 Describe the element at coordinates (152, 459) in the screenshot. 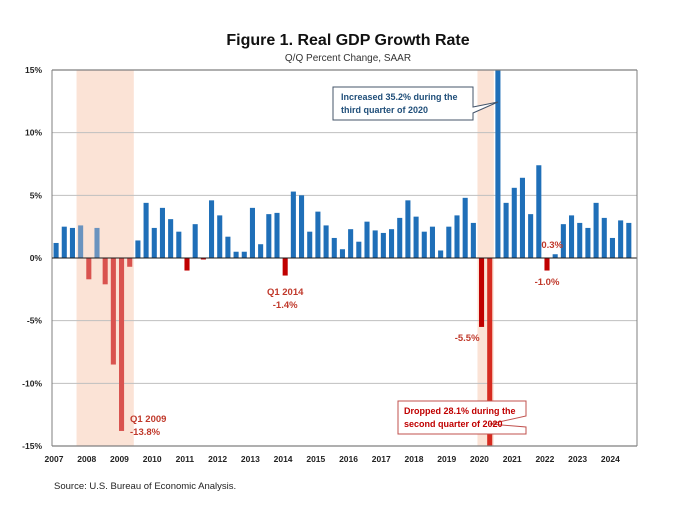

I see `x-tick-label: 2010` at that location.